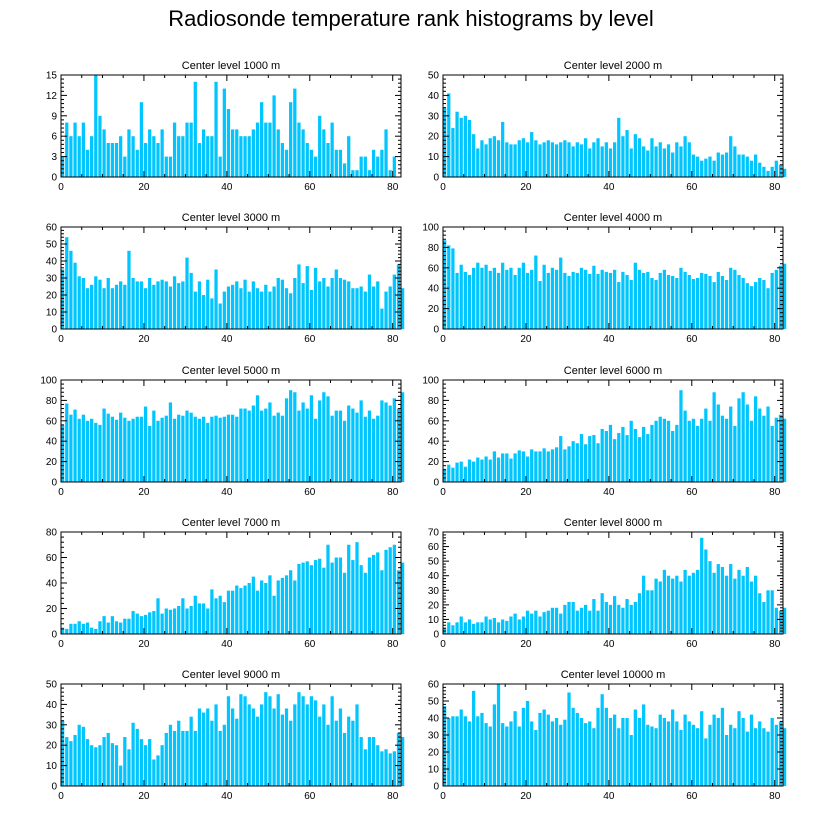  Describe the element at coordinates (434, 736) in the screenshot. I see `y-tick-label: 30` at that location.